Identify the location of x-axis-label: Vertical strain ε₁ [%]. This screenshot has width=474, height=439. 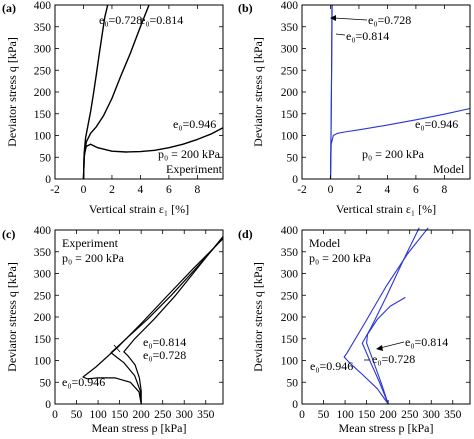
(386, 209).